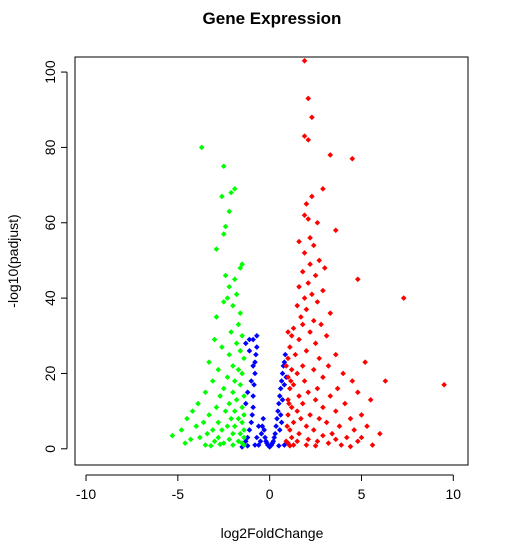 The image size is (507, 558). Describe the element at coordinates (178, 494) in the screenshot. I see `x-tick-label: -5` at that location.